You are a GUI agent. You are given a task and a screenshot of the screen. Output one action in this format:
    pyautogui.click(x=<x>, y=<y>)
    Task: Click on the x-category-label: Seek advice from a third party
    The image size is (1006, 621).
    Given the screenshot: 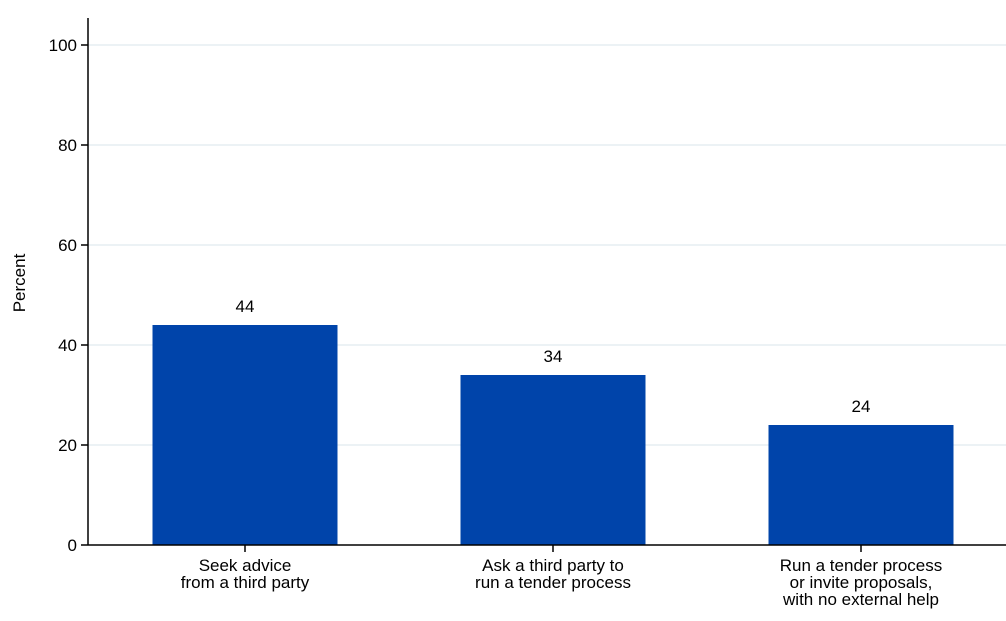 What is the action you would take?
    pyautogui.click(x=245, y=574)
    